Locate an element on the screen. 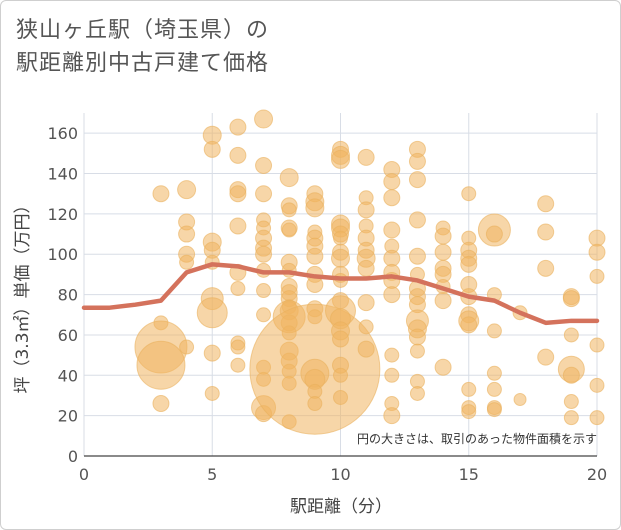 The height and width of the screenshot is (530, 621). x-tick-labels: 0 5 10 15 20 is located at coordinates (343, 474).